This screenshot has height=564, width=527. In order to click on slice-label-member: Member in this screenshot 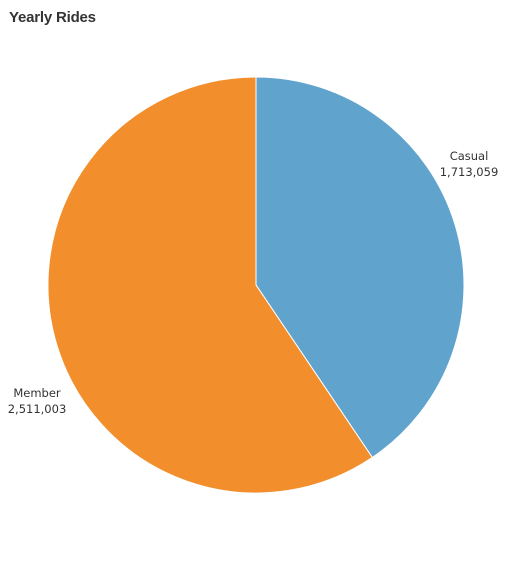, I will do `click(37, 393)`.